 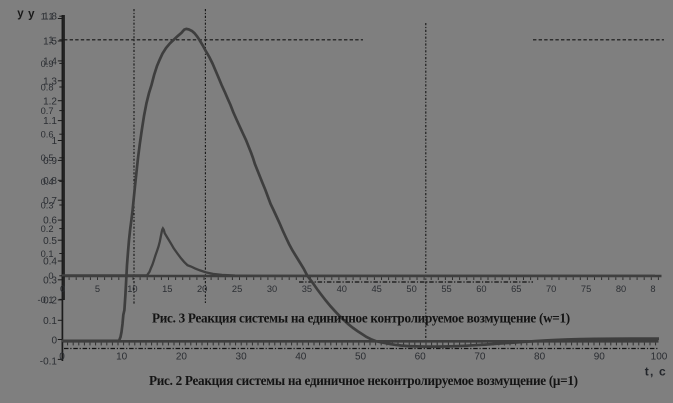 I want to click on svg-text: 1.3, so click(x=50, y=81).